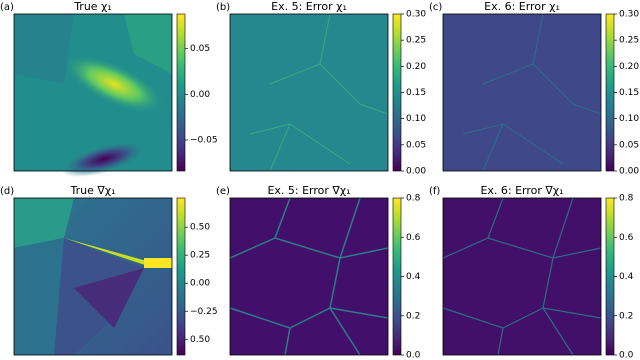  I want to click on panel-label: (b), so click(223, 7).